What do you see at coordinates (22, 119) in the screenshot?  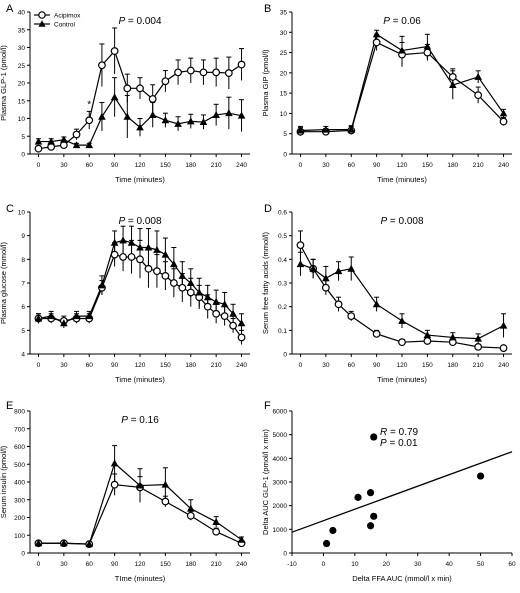 I see `panel-a-y-tick-label: 10` at bounding box center [22, 119].